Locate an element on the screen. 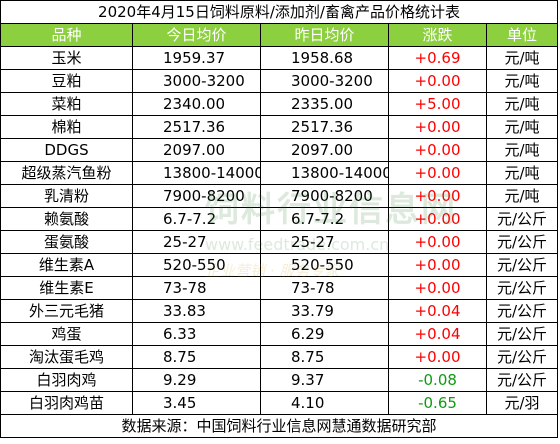 This screenshot has width=560, height=444. data-source: 数据来源：中国饲料行业信息网慧通数据研究部 is located at coordinates (279, 426).